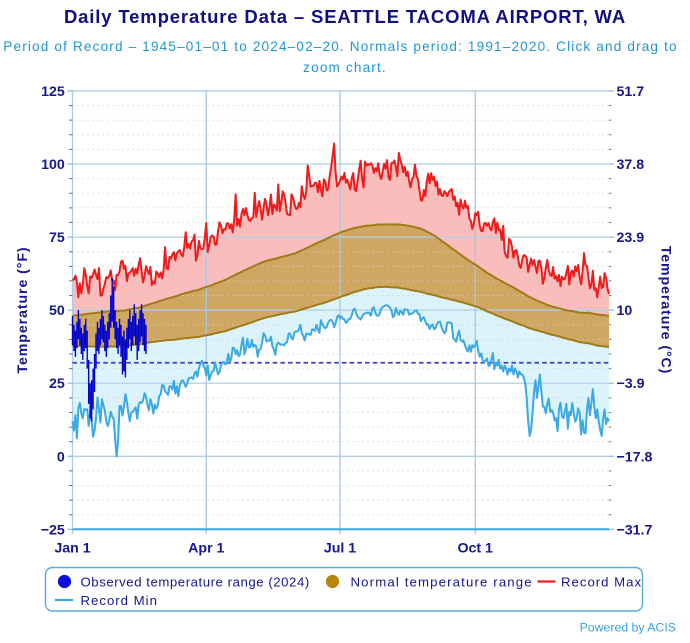  Describe the element at coordinates (631, 238) in the screenshot. I see `svg-text: 23.9` at that location.